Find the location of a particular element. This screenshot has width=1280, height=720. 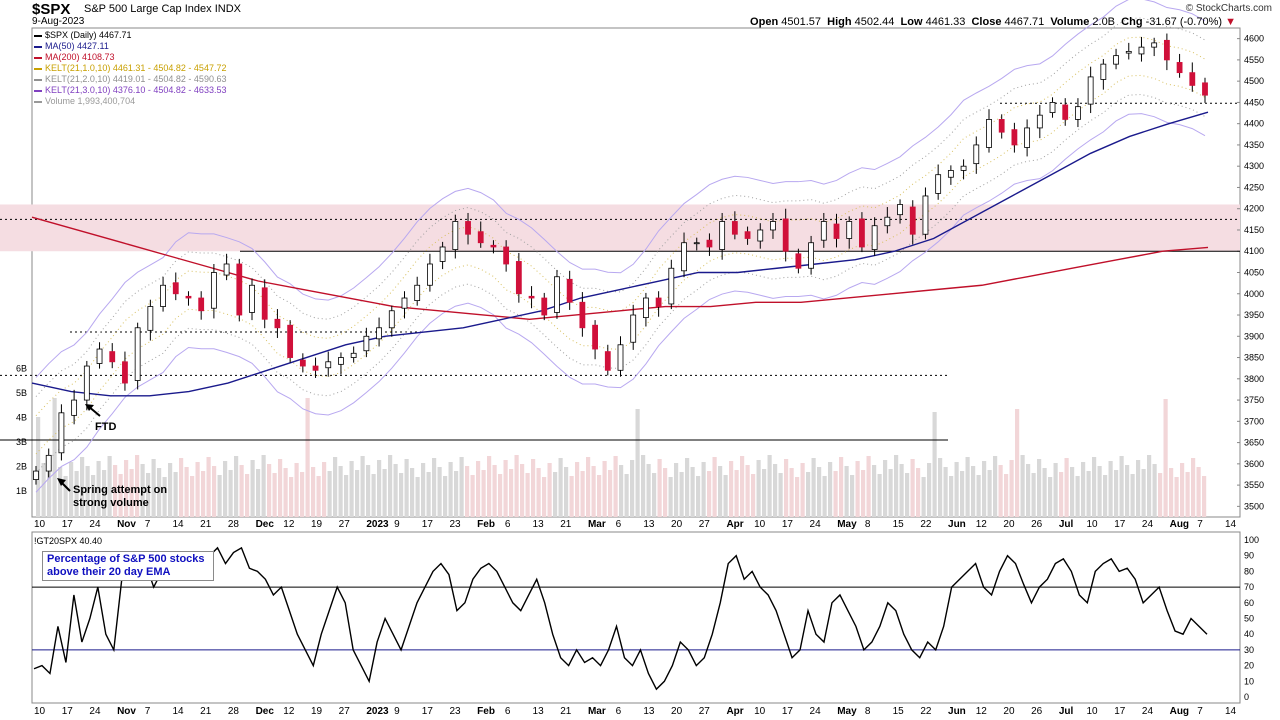

indicator-tick-label: 80 is located at coordinates (1249, 571).